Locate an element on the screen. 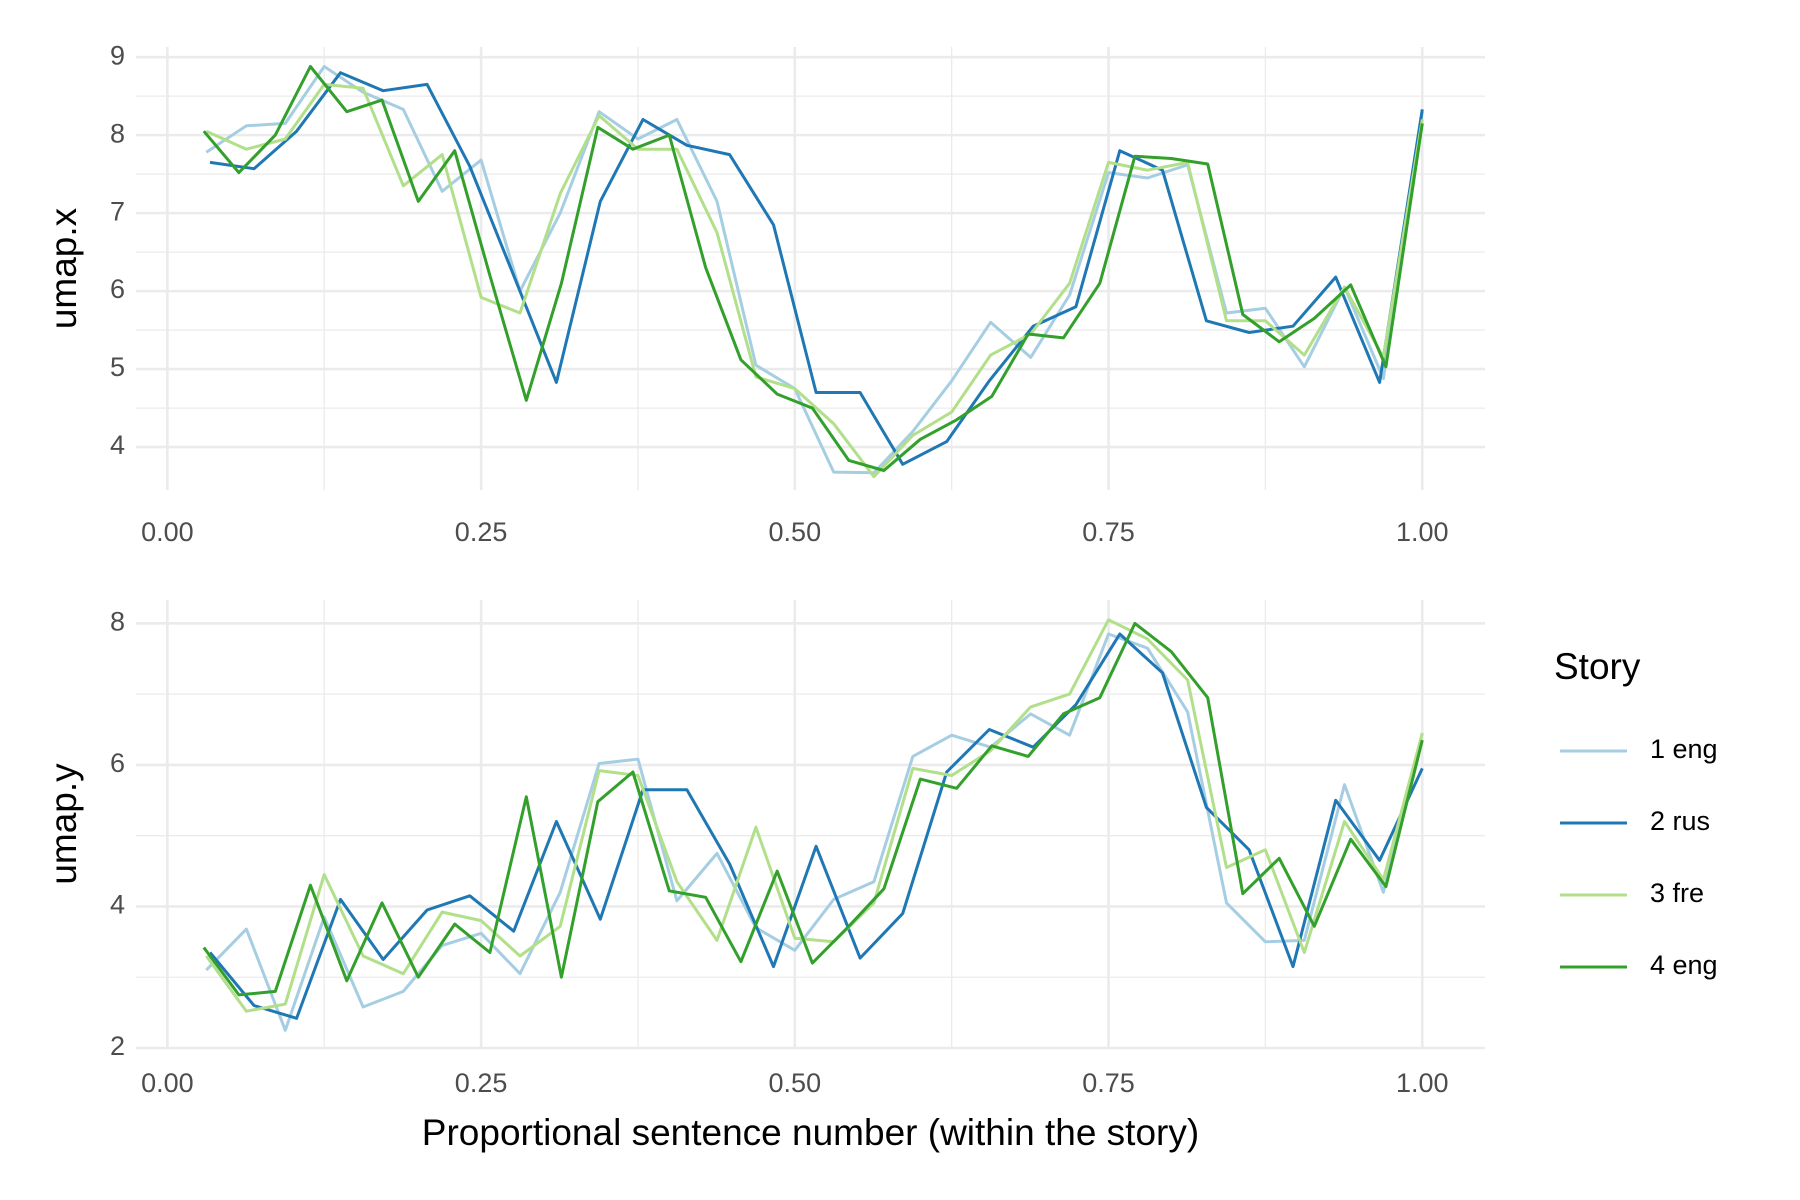 The height and width of the screenshot is (1200, 1800). y-axis-title: umap.y is located at coordinates (63, 824).